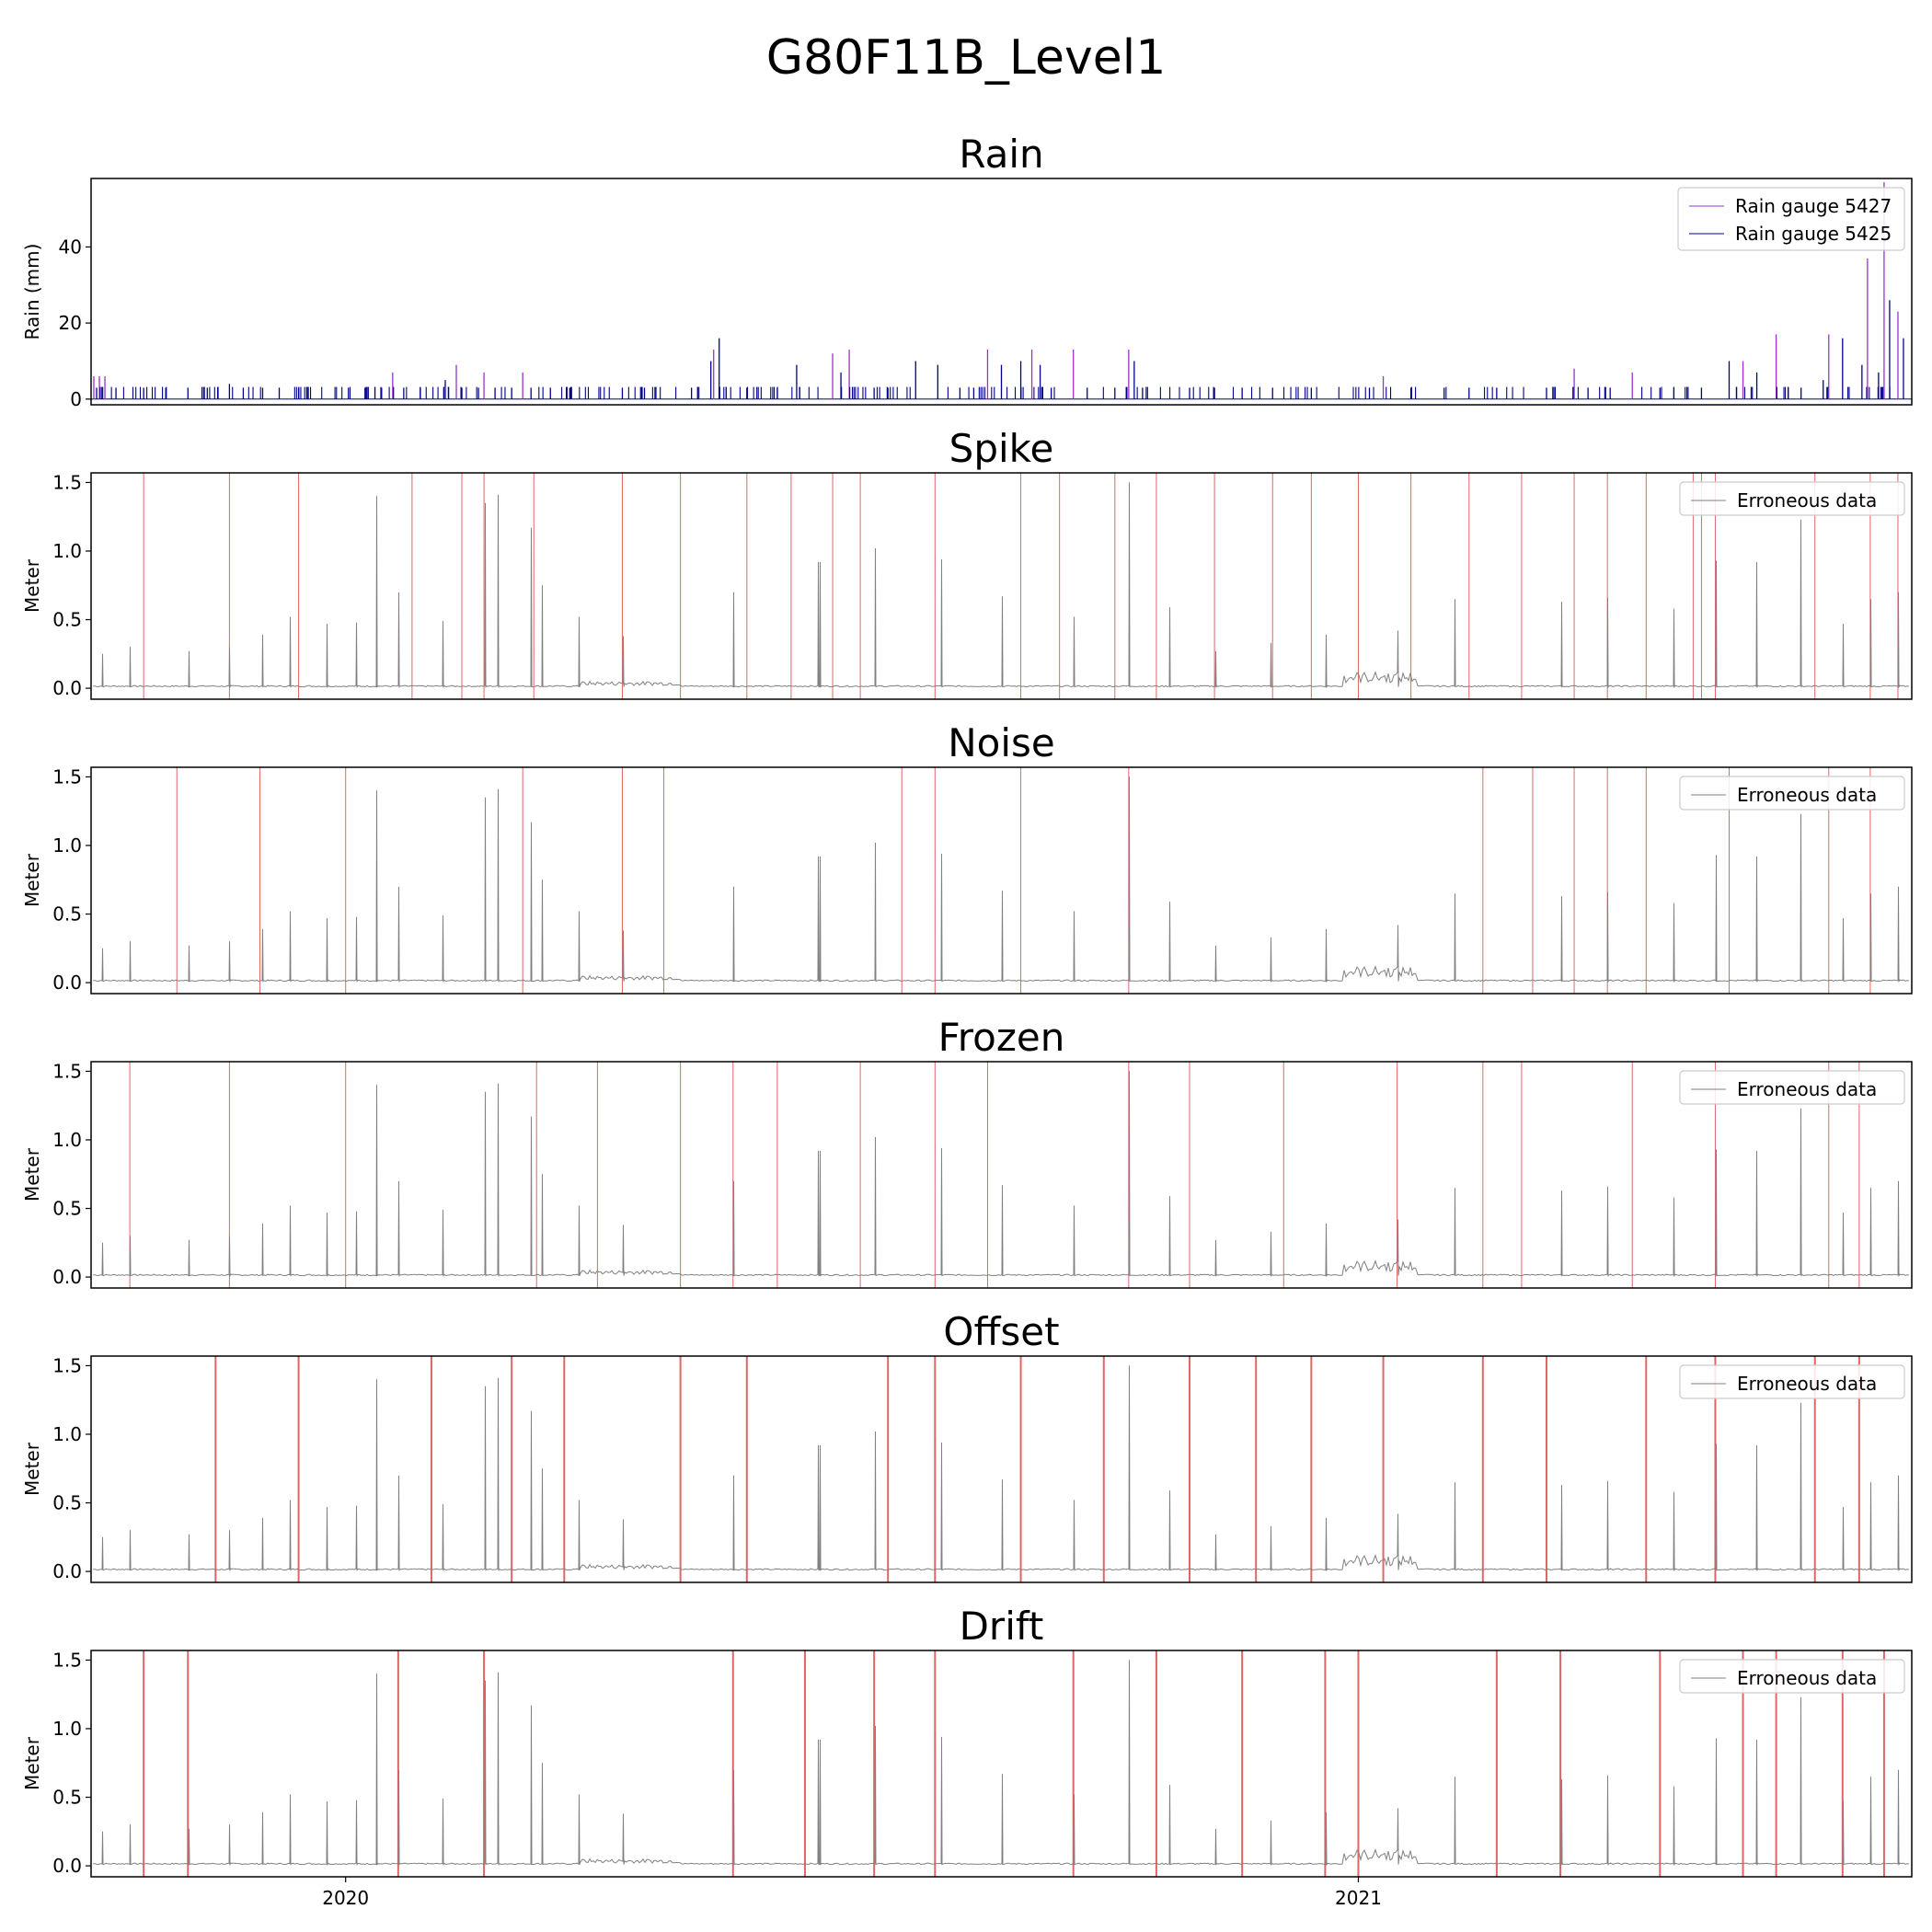  Describe the element at coordinates (1001, 742) in the screenshot. I see `panel-title: Noise` at that location.